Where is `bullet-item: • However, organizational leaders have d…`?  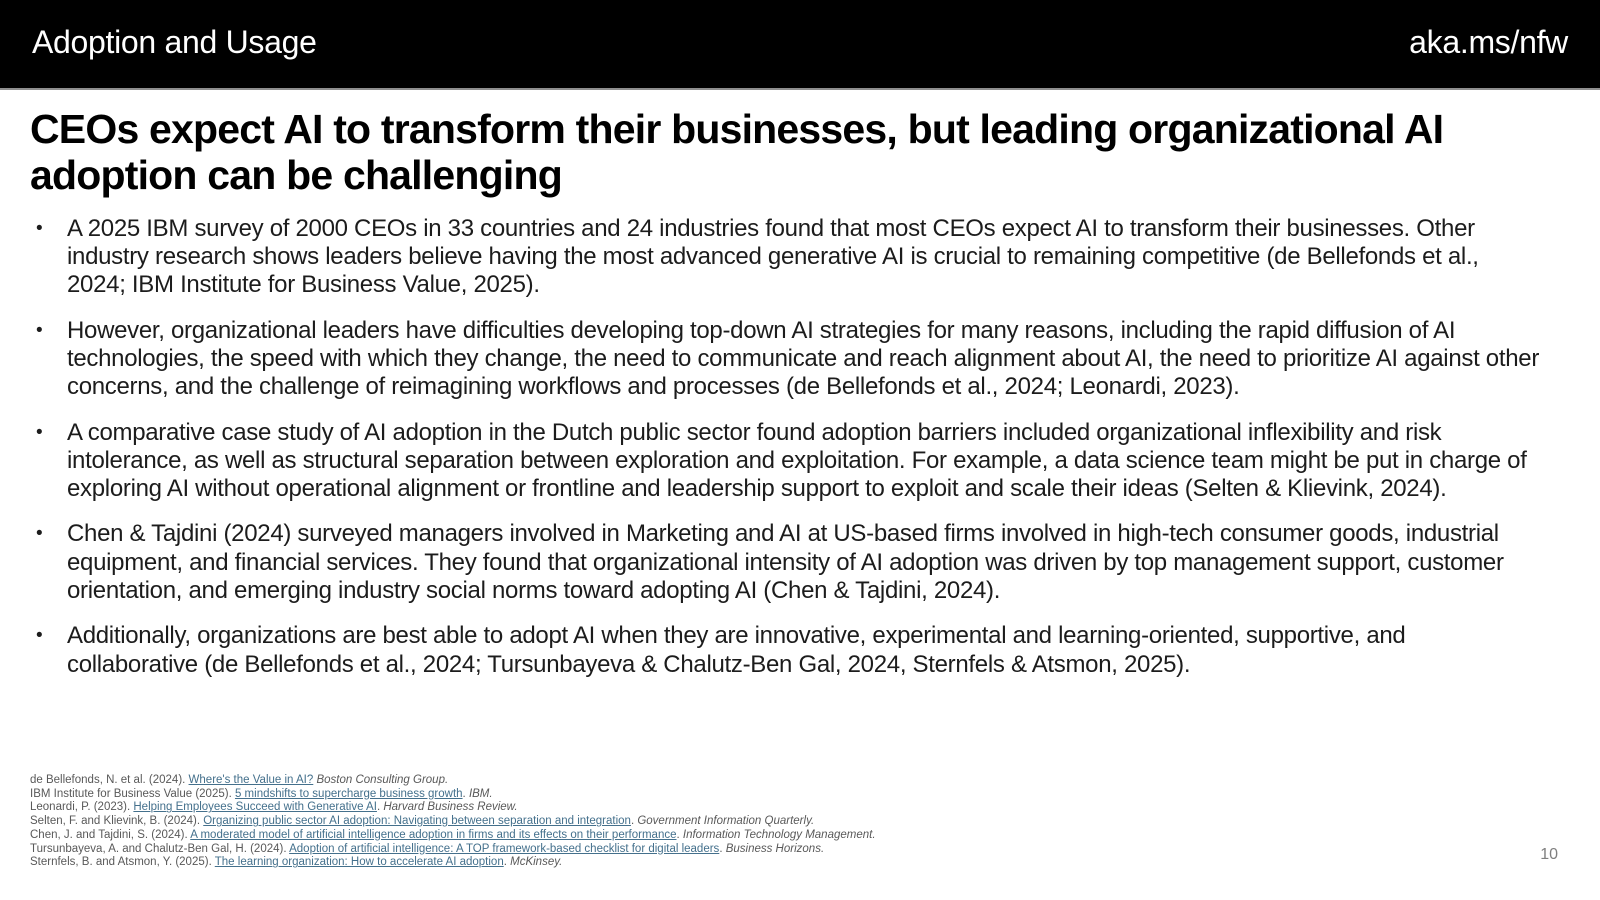
bullet-item: • However, organizational leaders have d… is located at coordinates (786, 359).